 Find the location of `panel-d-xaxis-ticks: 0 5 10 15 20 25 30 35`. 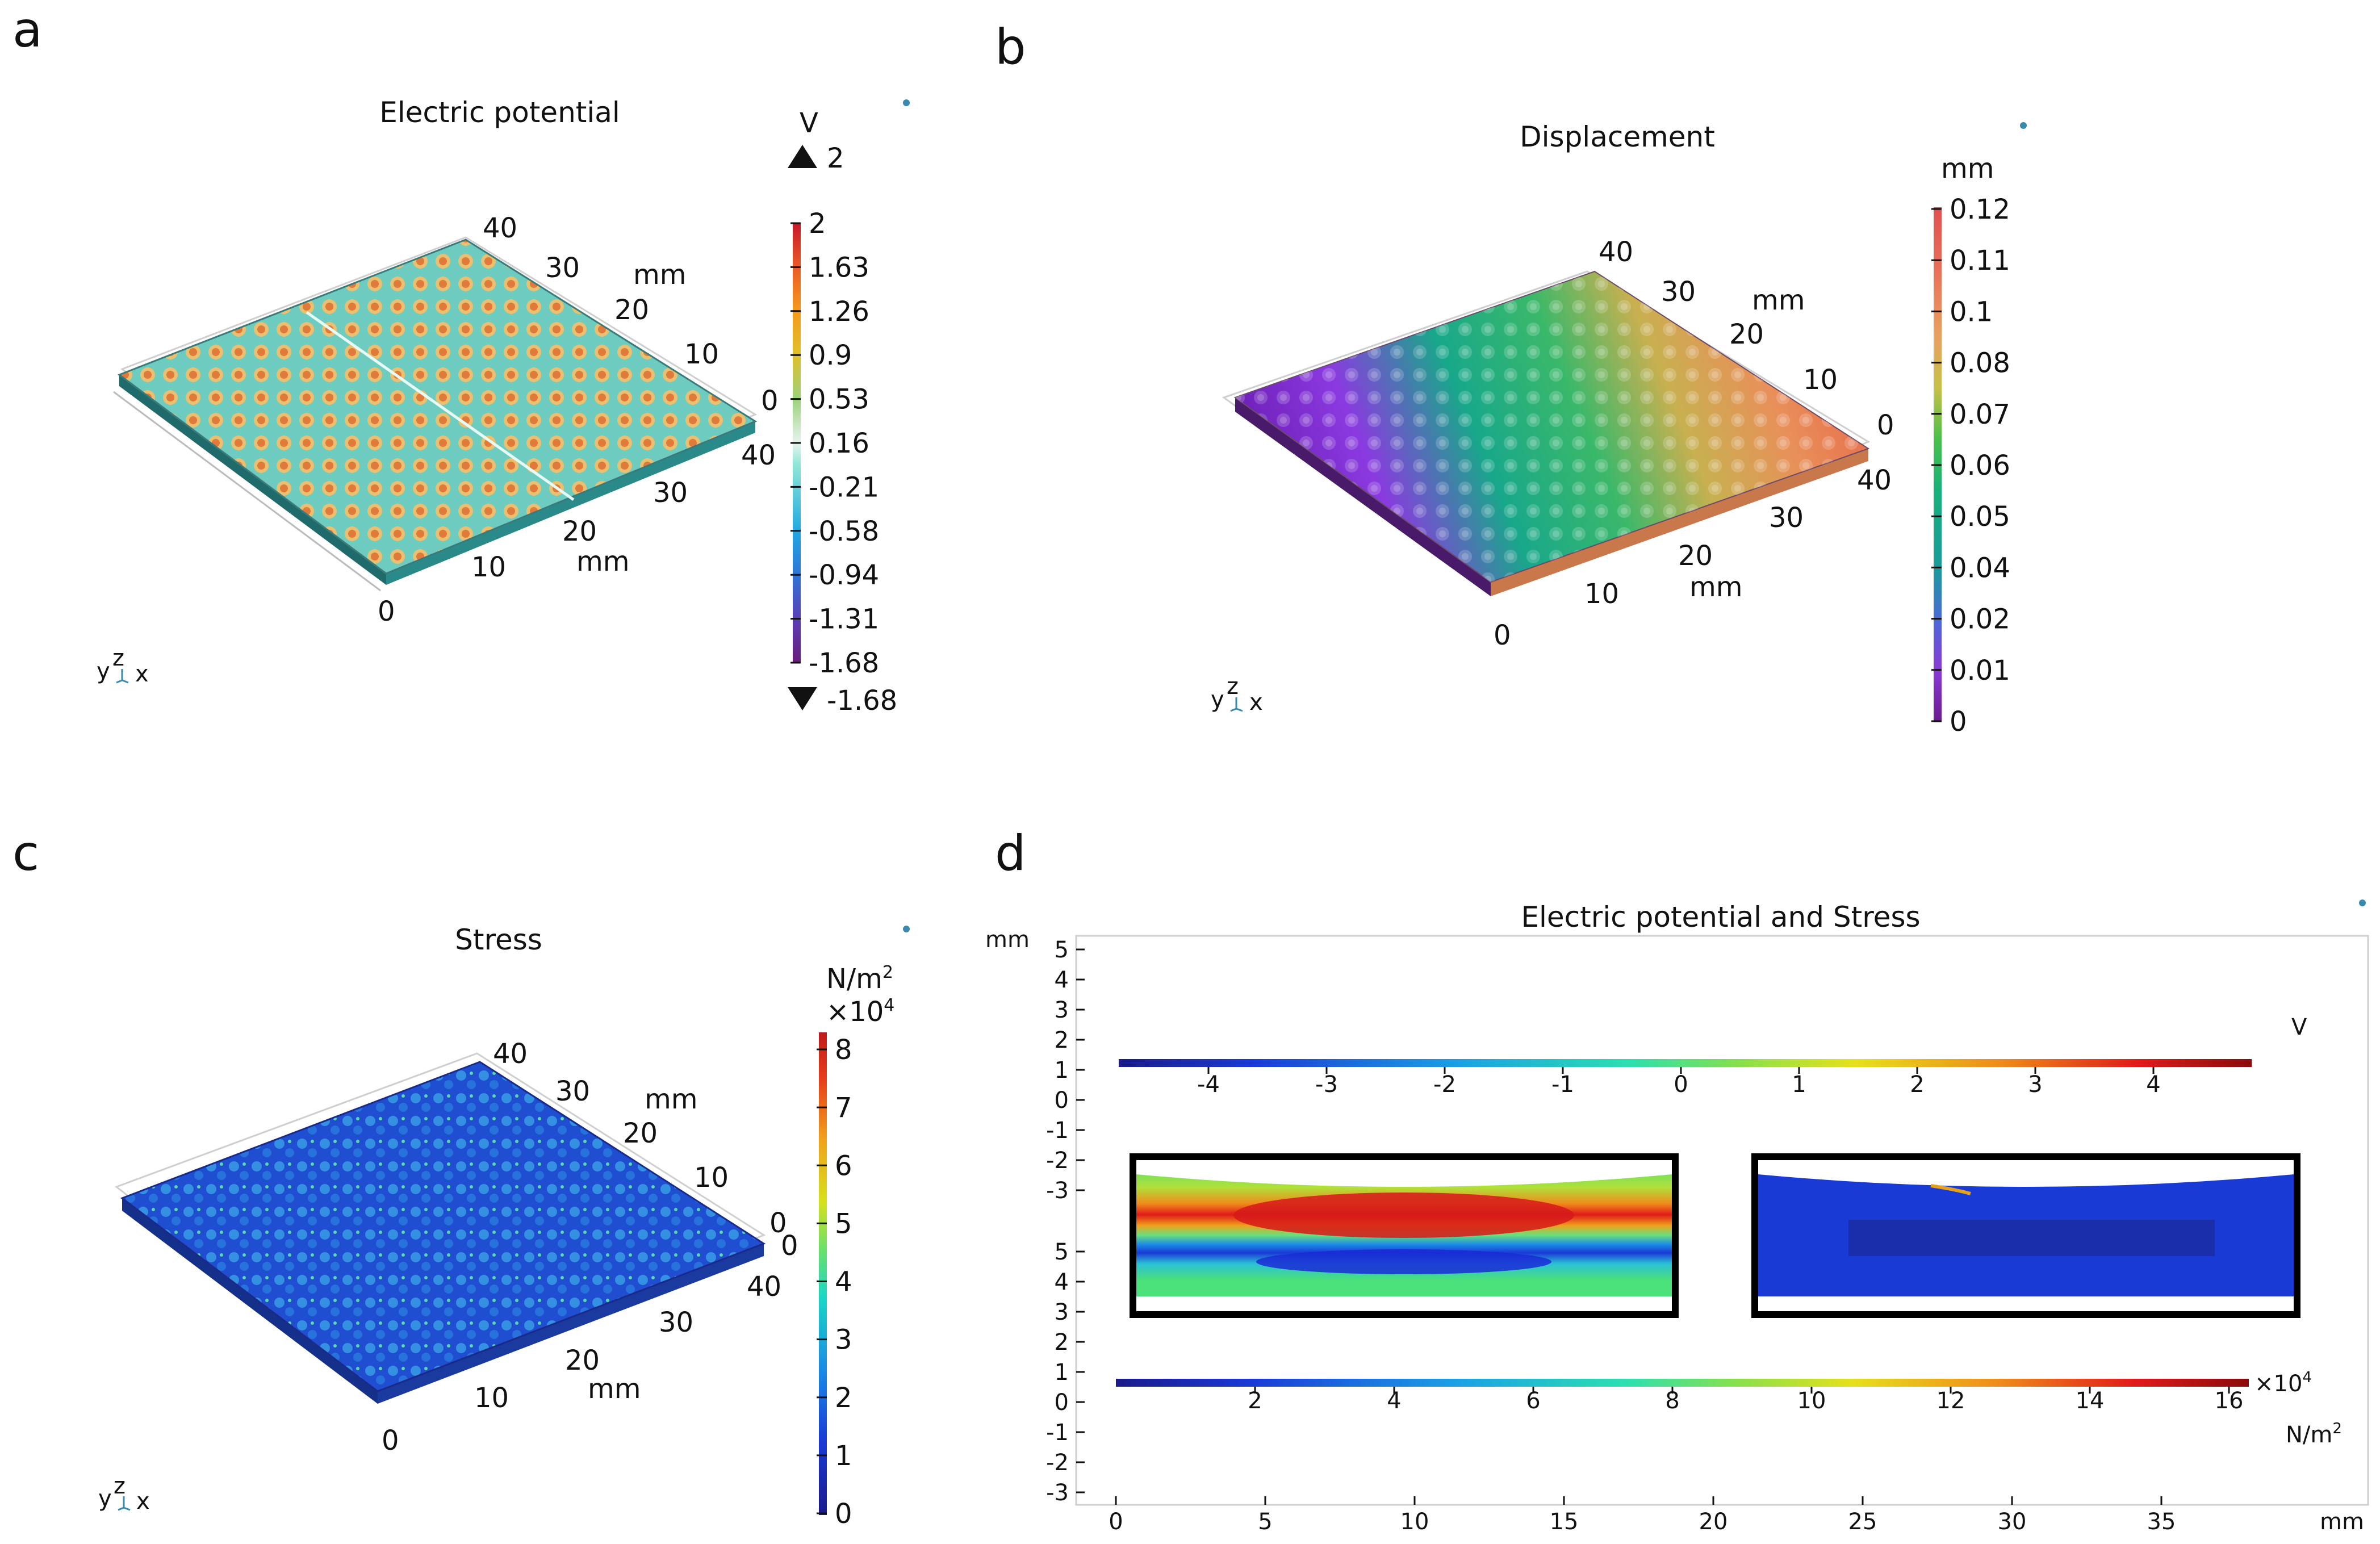

panel-d-xaxis-ticks: 0 5 10 15 20 25 30 35 is located at coordinates (1642, 1515).